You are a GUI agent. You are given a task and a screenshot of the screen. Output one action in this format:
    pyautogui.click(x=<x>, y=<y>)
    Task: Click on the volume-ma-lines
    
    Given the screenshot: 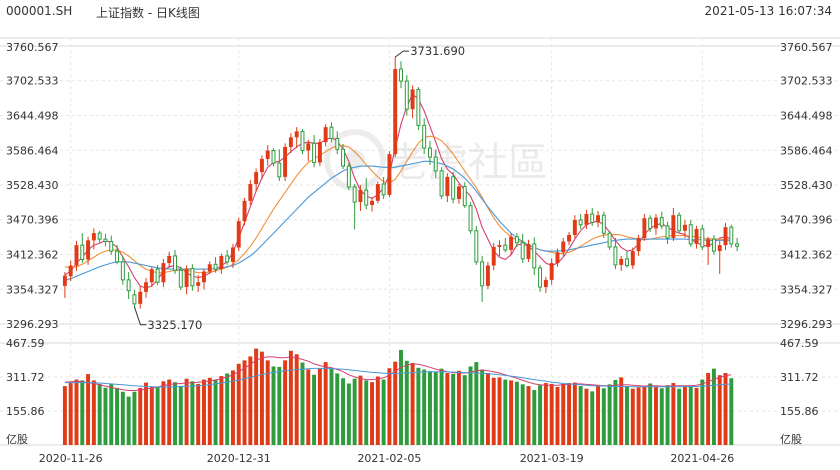 What is the action you would take?
    pyautogui.click(x=398, y=373)
    